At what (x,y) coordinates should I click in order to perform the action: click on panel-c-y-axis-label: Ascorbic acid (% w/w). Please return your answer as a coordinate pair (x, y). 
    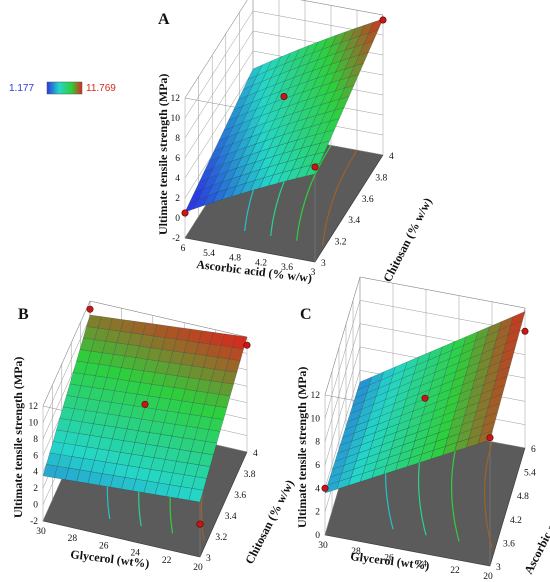
    Looking at the image, I should click on (535, 521).